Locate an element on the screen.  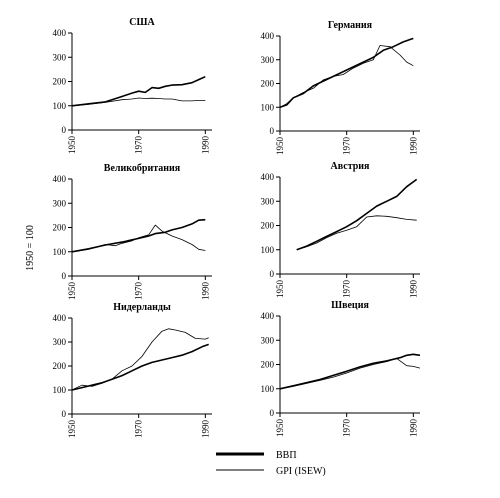
chart-panel: Германия 0 100 200 300 400 1950 1970 1990 is located at coordinates (340, 88).